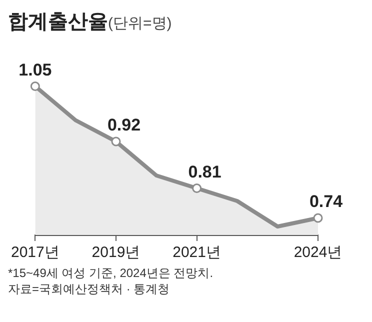 This screenshot has height=322, width=372. Describe the element at coordinates (140, 23) in the screenshot. I see `chart-subtitle: (단위=명)` at that location.